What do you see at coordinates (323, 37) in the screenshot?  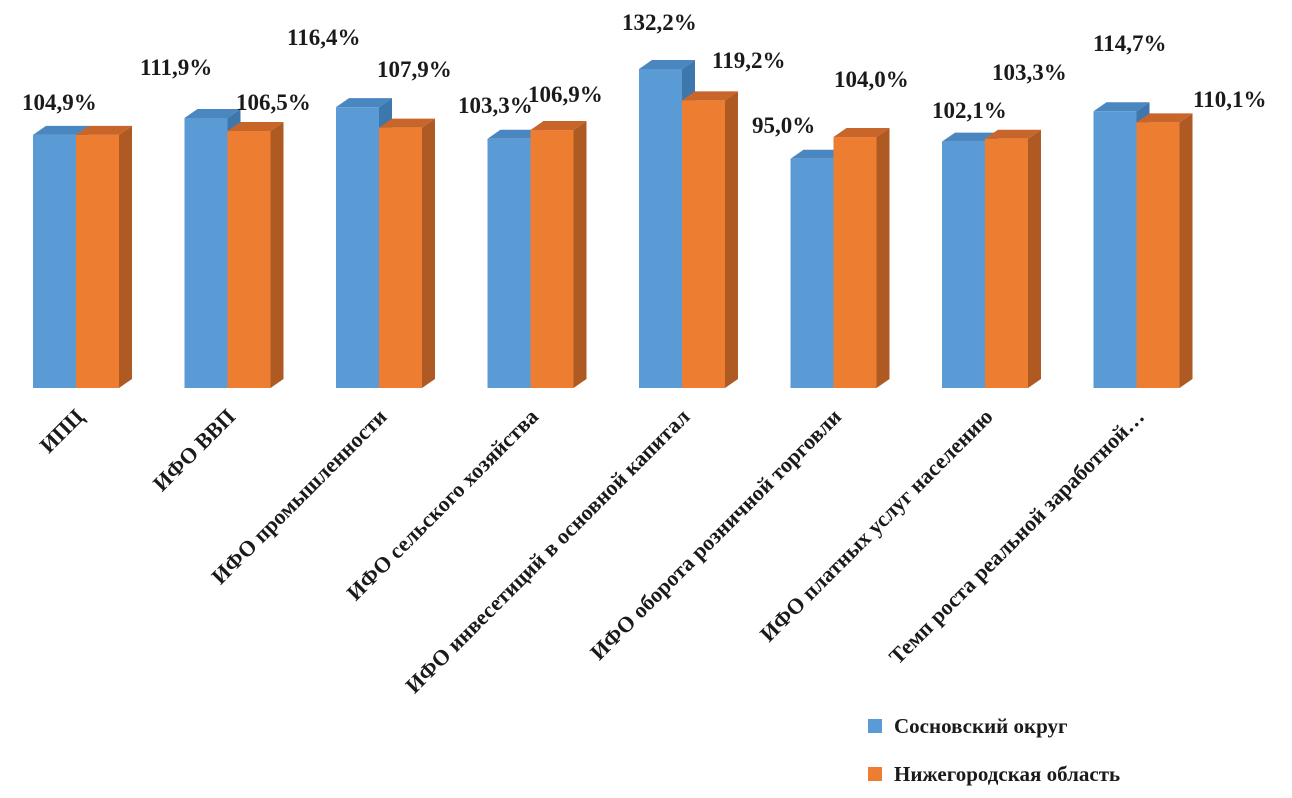 I see `data-label-s1-3: 116,4%` at bounding box center [323, 37].